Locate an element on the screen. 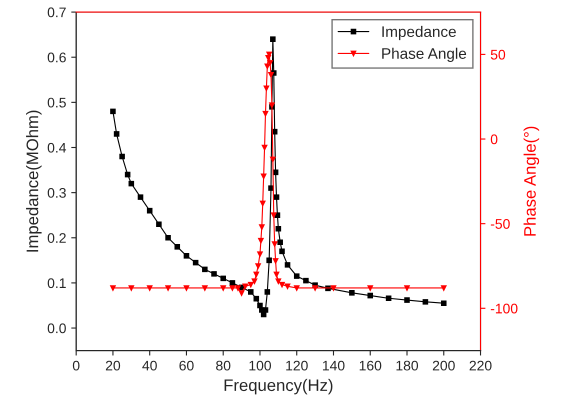 The width and height of the screenshot is (586, 403). legend-label: Phase Angle is located at coordinates (424, 55).